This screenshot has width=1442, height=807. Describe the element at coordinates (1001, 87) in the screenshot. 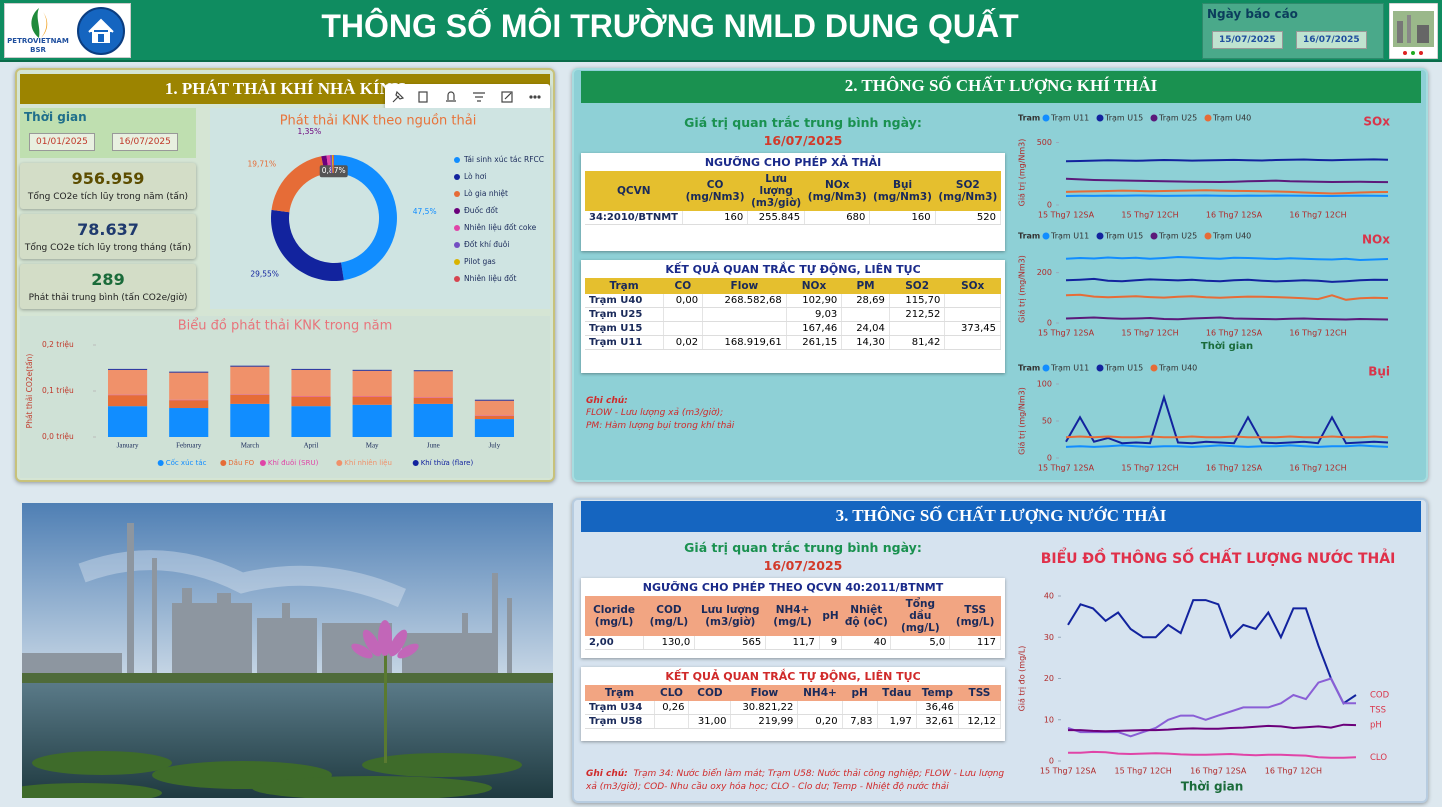

I see `section-title: 2. THÔNG SỐ CHẤT LƯỢNG KHÍ THẢI` at that location.